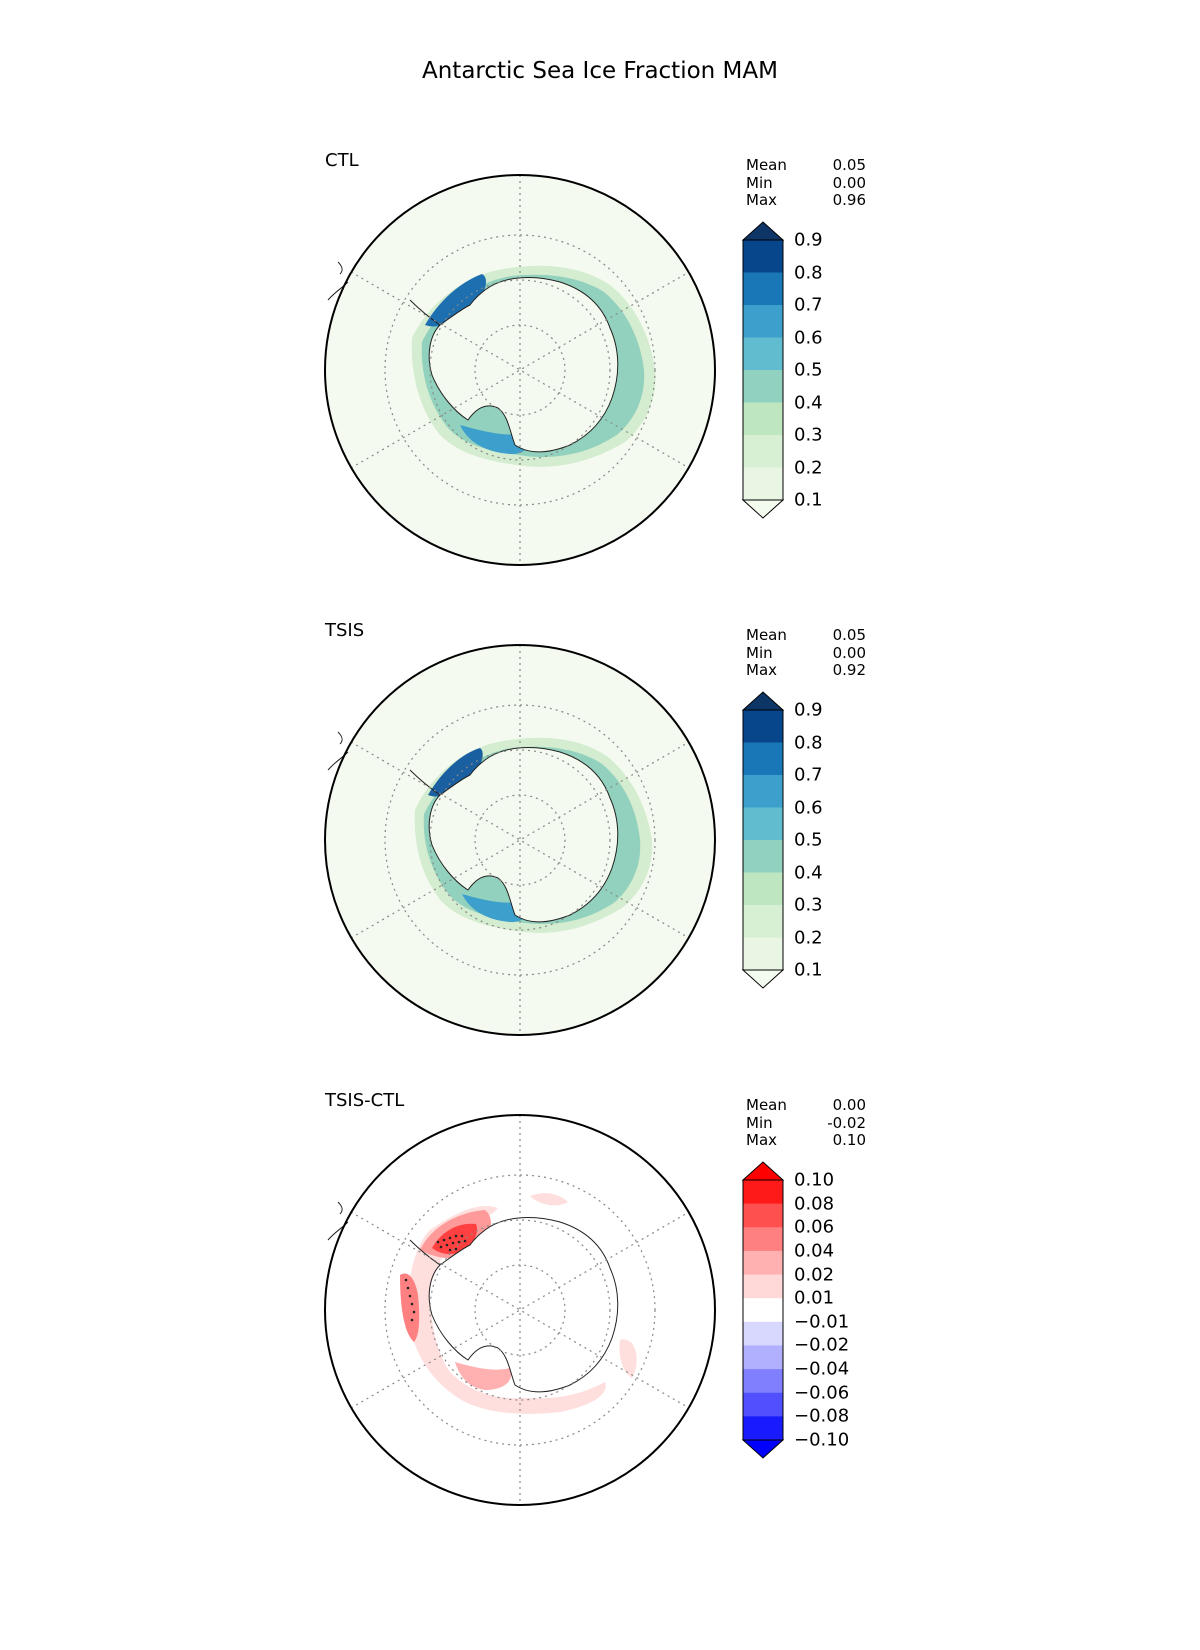 The image size is (1200, 1650). Describe the element at coordinates (365, 1100) in the screenshot. I see `panel-label: TSIS-CTL` at that location.